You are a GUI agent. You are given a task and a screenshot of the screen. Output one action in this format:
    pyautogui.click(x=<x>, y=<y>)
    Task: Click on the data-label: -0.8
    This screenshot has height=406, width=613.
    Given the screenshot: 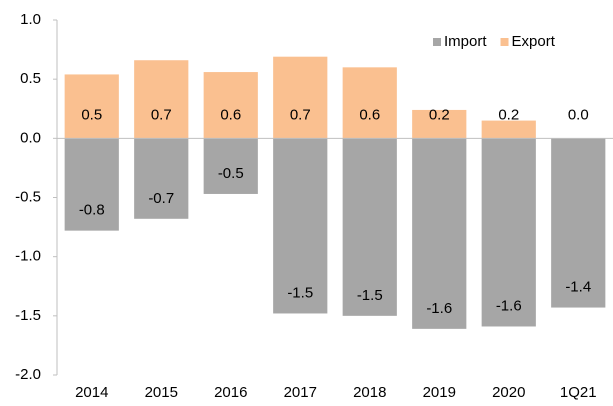 What is the action you would take?
    pyautogui.click(x=92, y=210)
    